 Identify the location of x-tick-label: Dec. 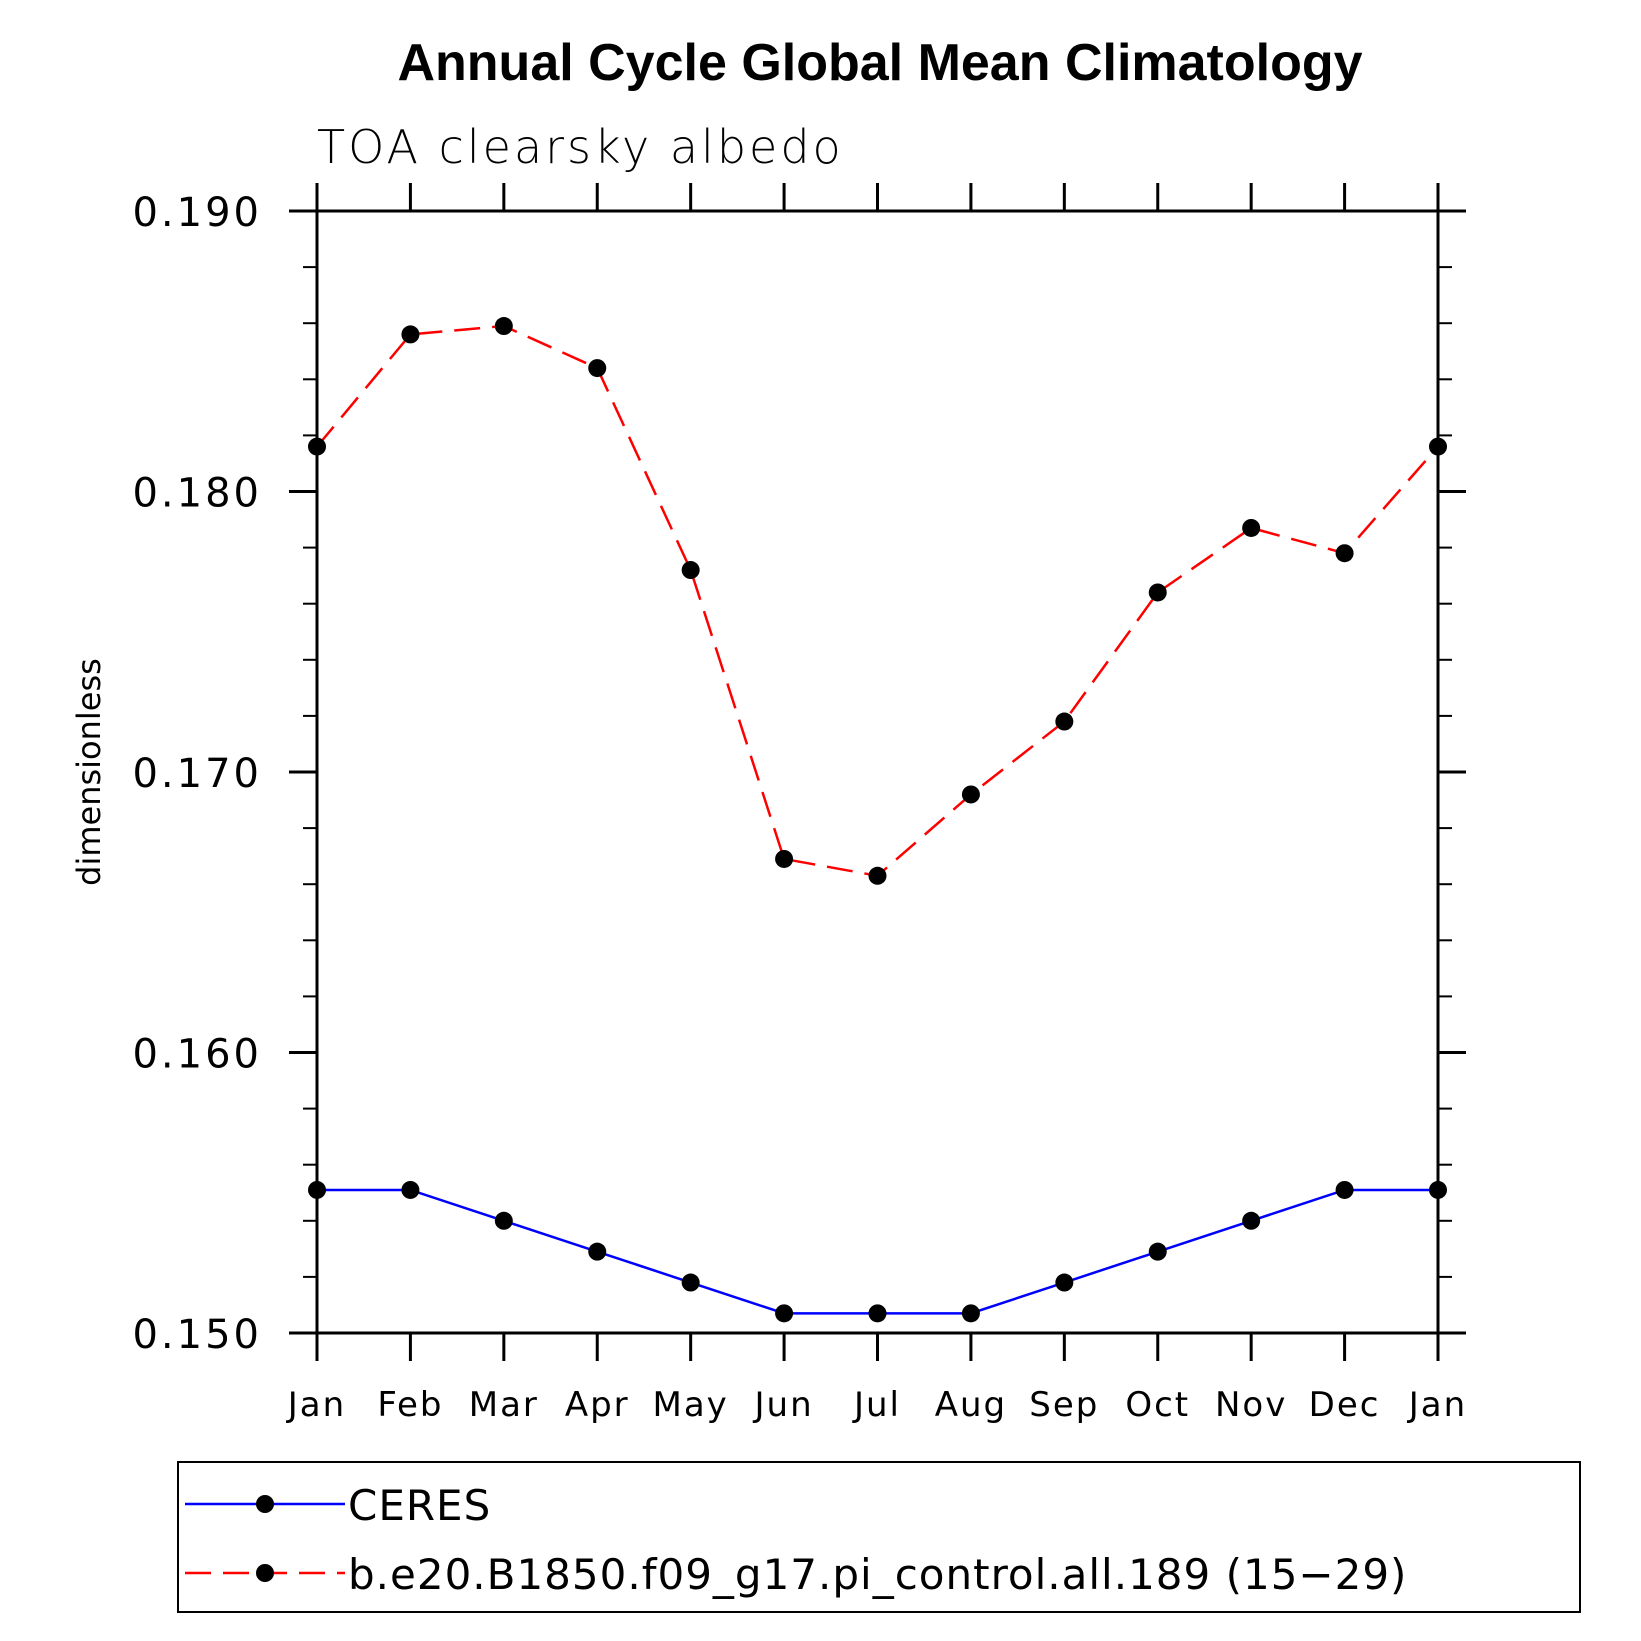
(1345, 1405).